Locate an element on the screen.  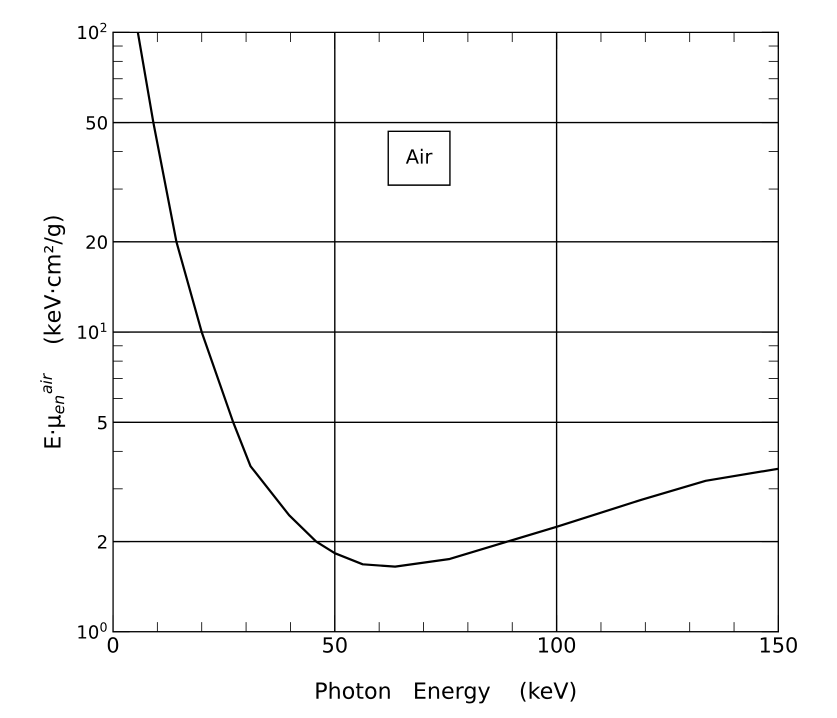
y-tick-label: 50 is located at coordinates (96, 123).